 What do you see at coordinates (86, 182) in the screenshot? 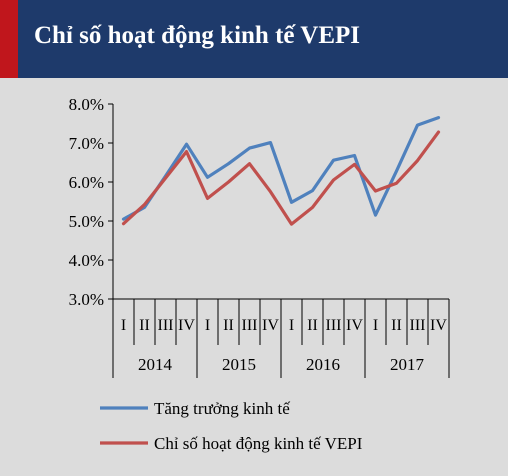
I see `y-tick-label: 6.0%` at bounding box center [86, 182].